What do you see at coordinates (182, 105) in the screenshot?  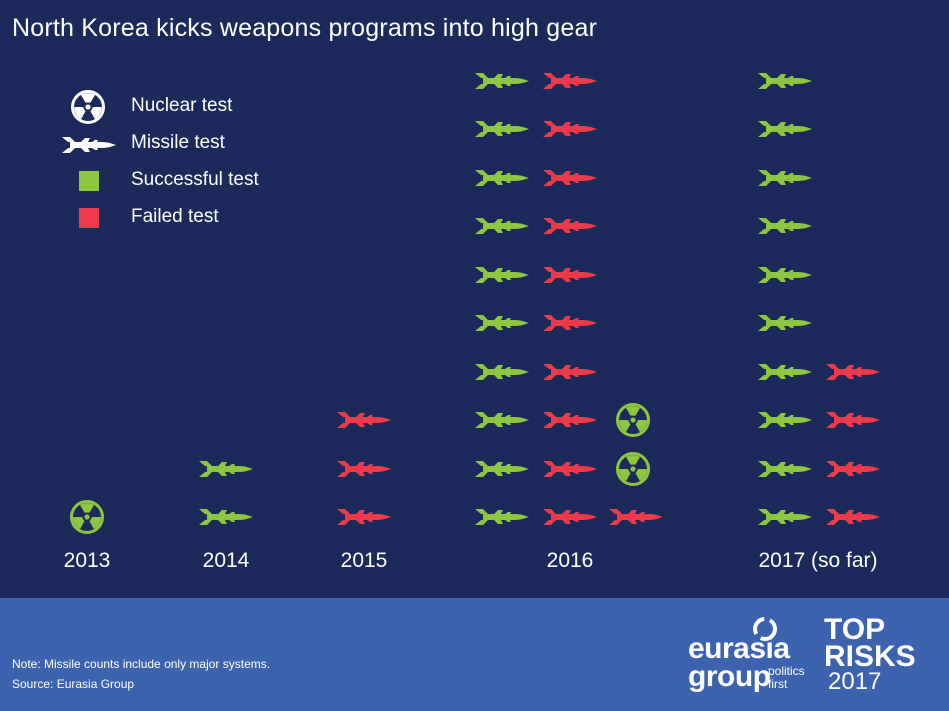 I see `legend-label-nuclear: Nuclear test` at bounding box center [182, 105].